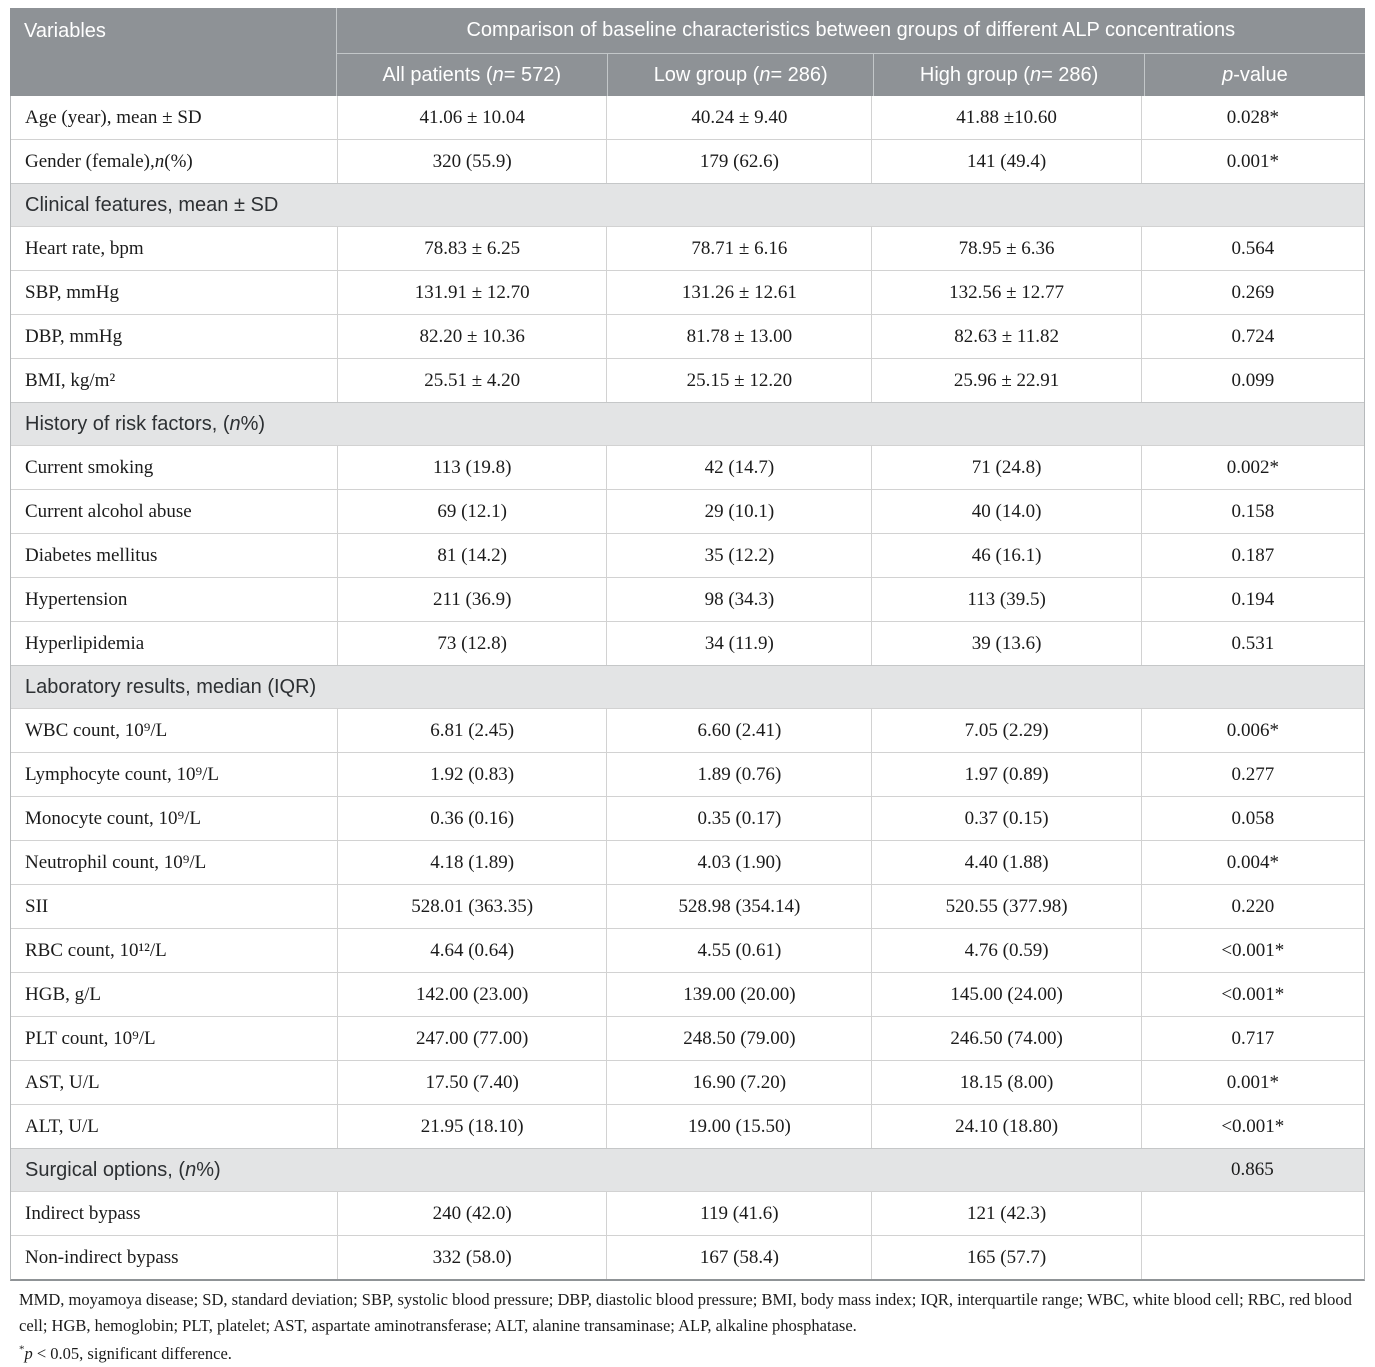 Image resolution: width=1375 pixels, height=1367 pixels. I want to click on cell-all-patients: 113 (19.8), so click(471, 467).